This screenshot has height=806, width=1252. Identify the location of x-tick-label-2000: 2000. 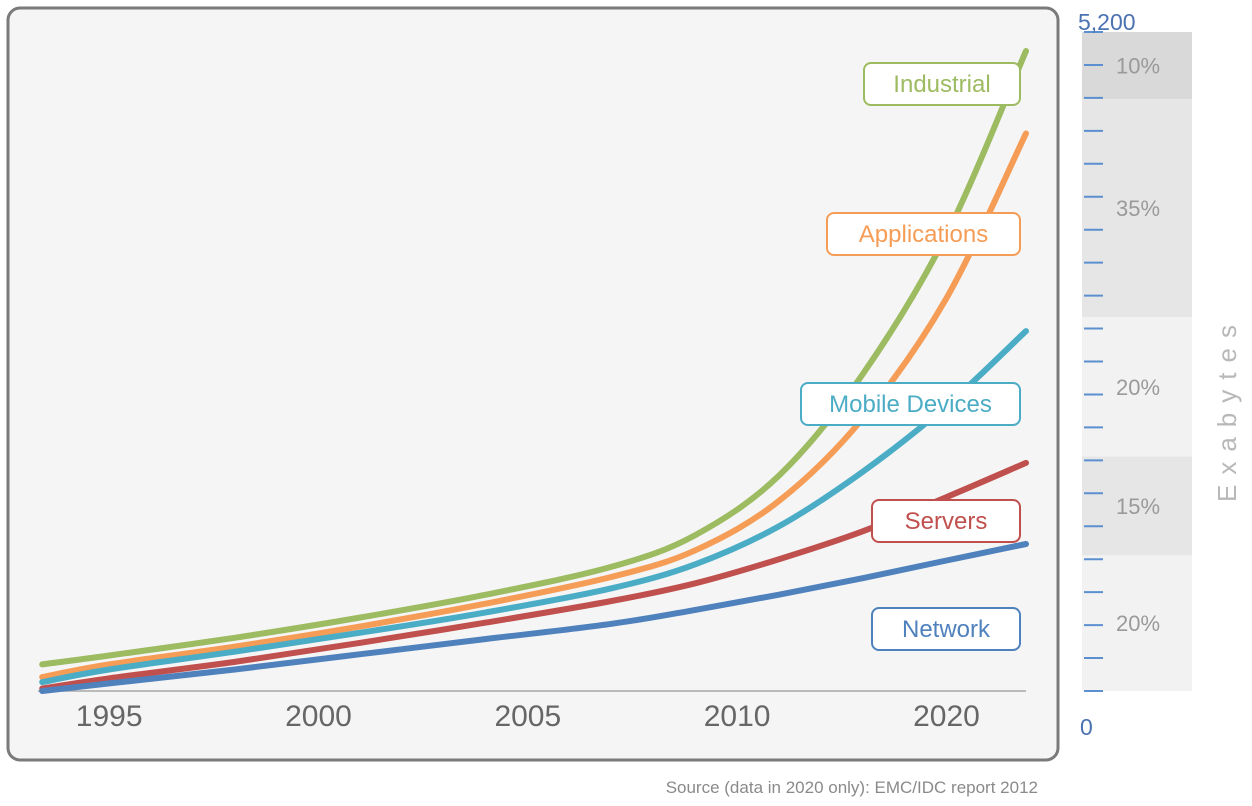
(318, 716).